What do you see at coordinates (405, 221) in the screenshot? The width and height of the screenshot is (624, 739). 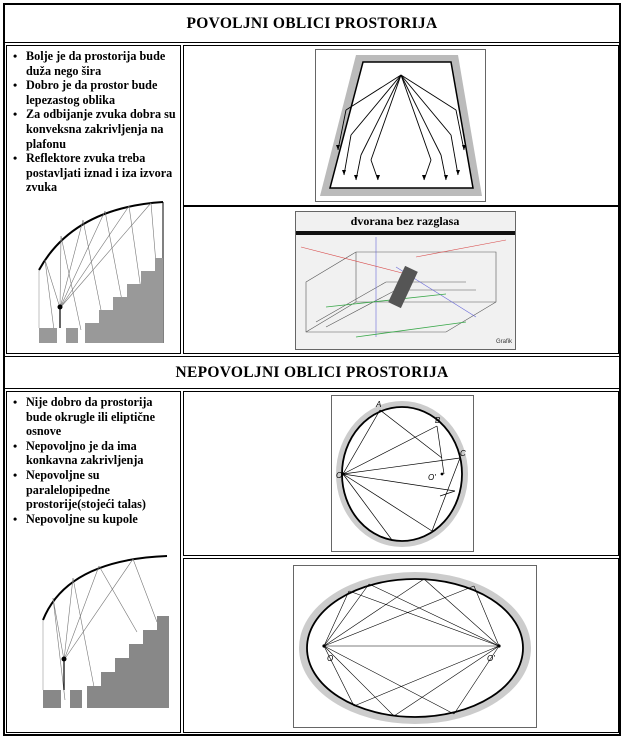 I see `hall-caption: dvorana bez razglasa` at bounding box center [405, 221].